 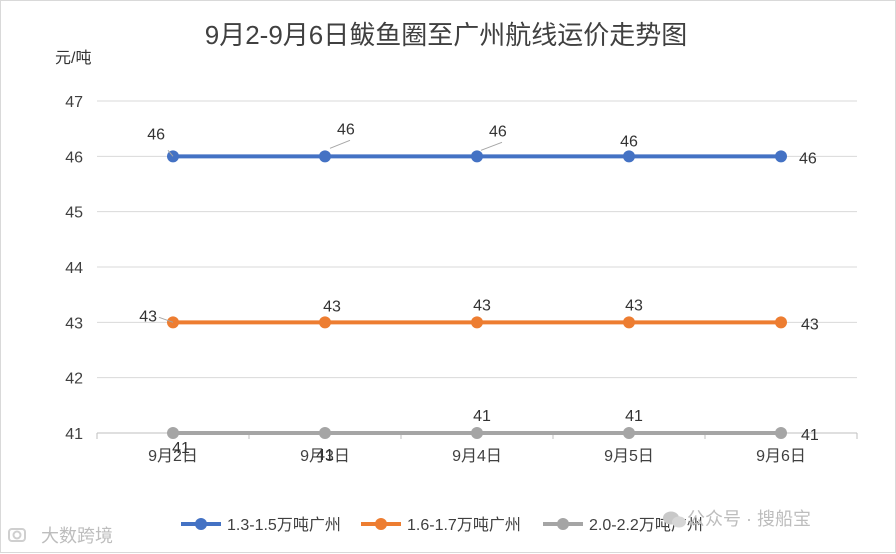 What do you see at coordinates (17, 535) in the screenshot?
I see `camera-icon` at bounding box center [17, 535].